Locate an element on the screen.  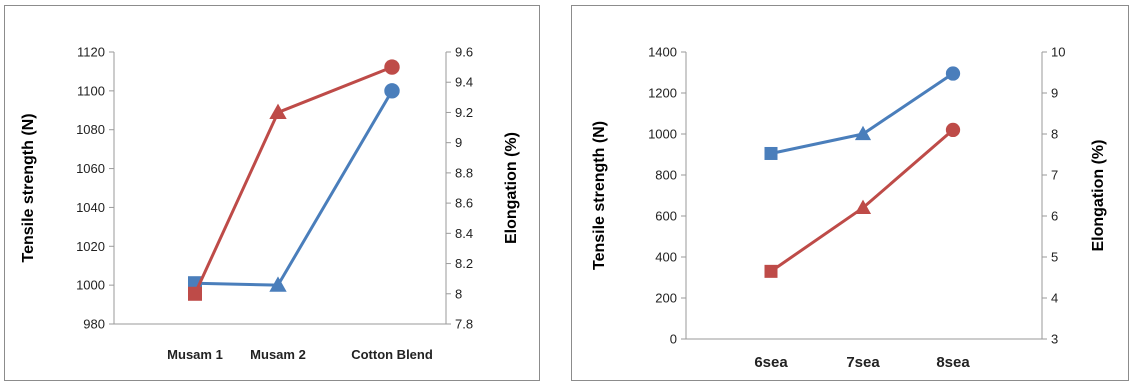
c1-y2-tick-label: 10 is located at coordinates (1058, 52).